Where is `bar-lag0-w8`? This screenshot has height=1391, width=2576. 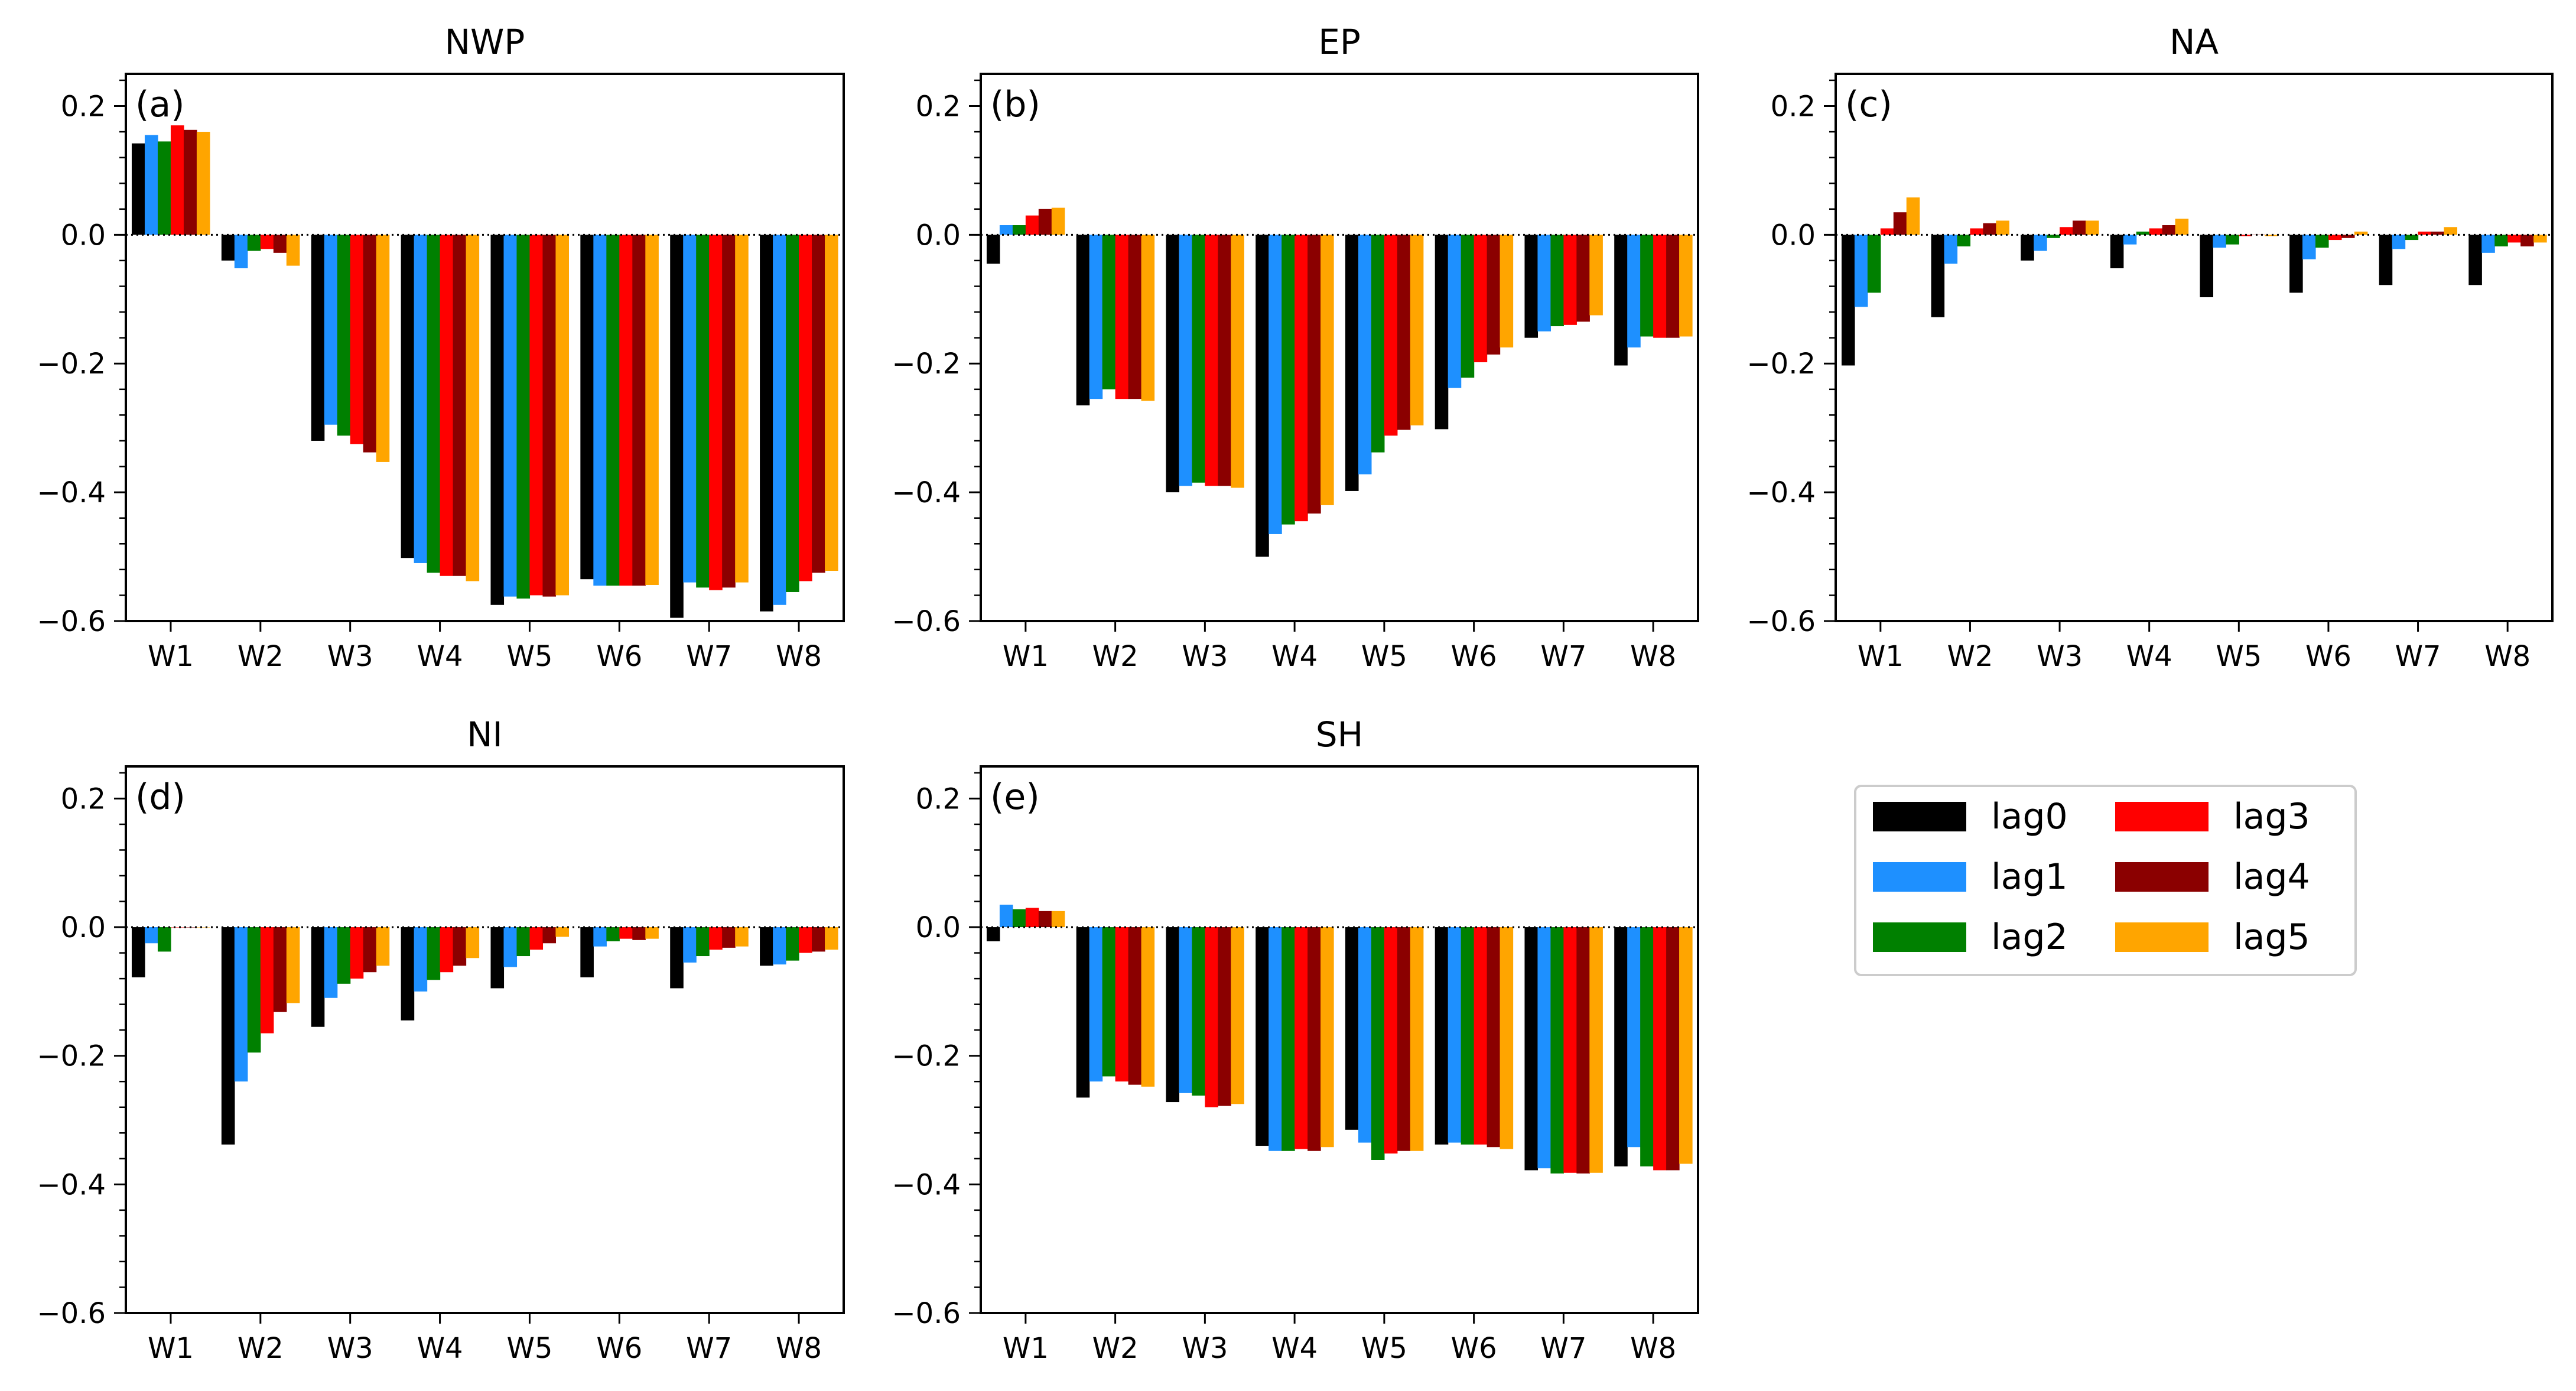
bar-lag0-w8 is located at coordinates (767, 424).